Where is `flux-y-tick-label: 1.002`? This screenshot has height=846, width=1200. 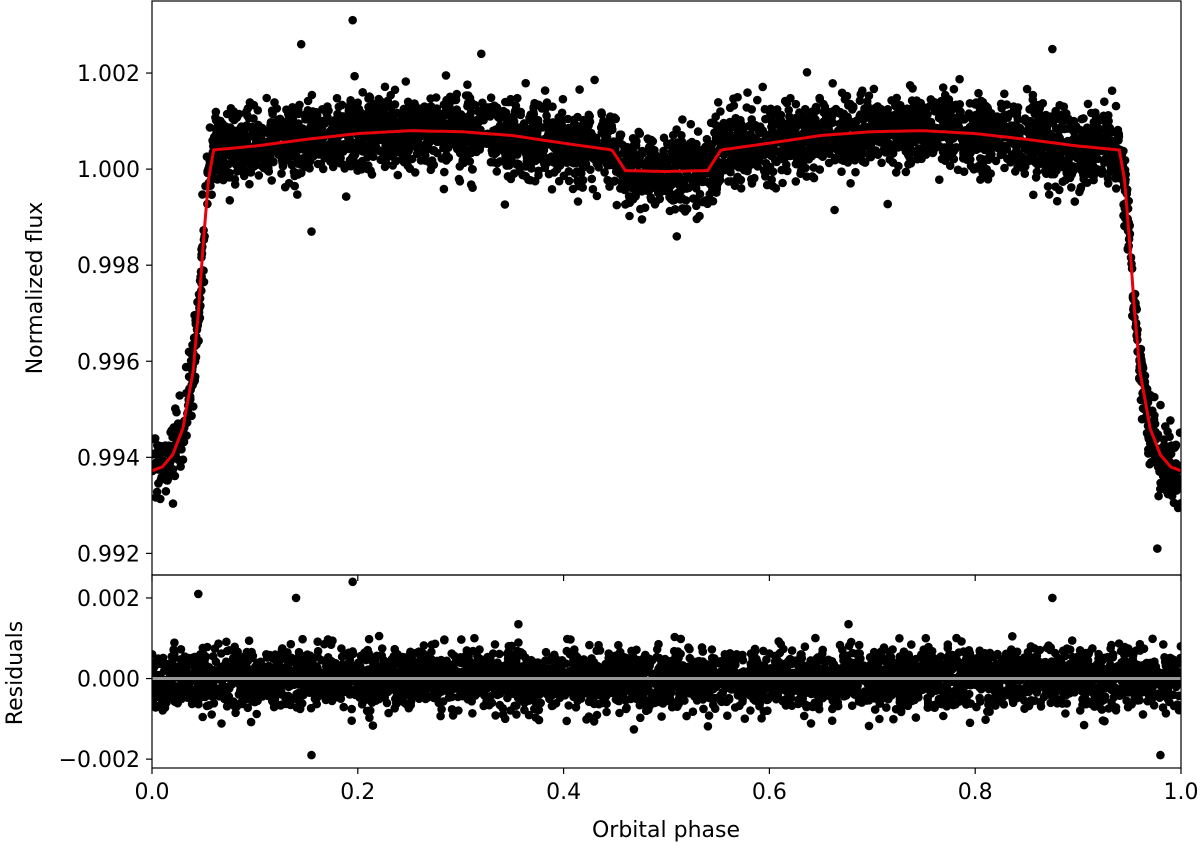
flux-y-tick-label: 1.002 is located at coordinates (108, 74).